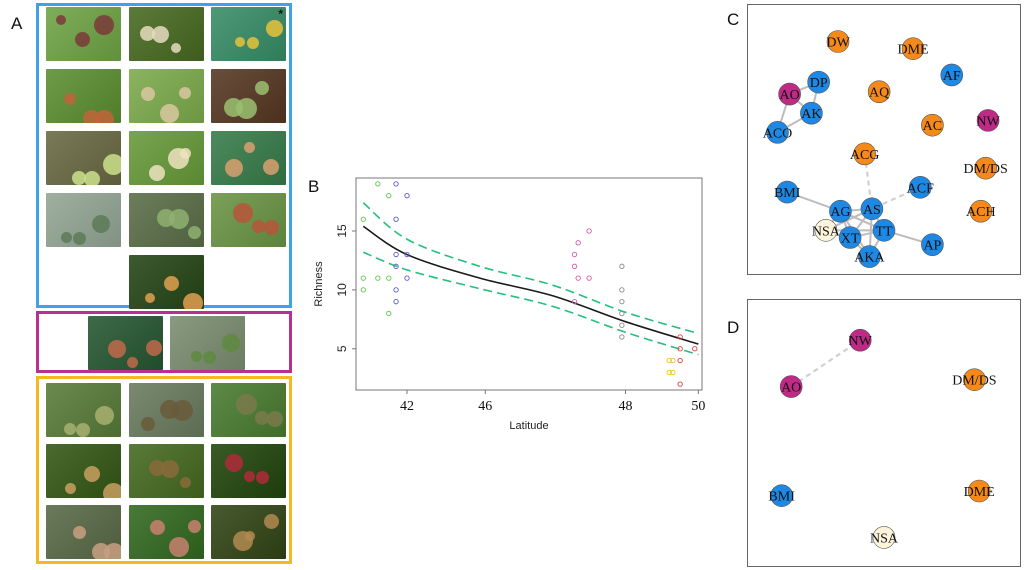  I want to click on lower-ci-line, so click(530, 303).